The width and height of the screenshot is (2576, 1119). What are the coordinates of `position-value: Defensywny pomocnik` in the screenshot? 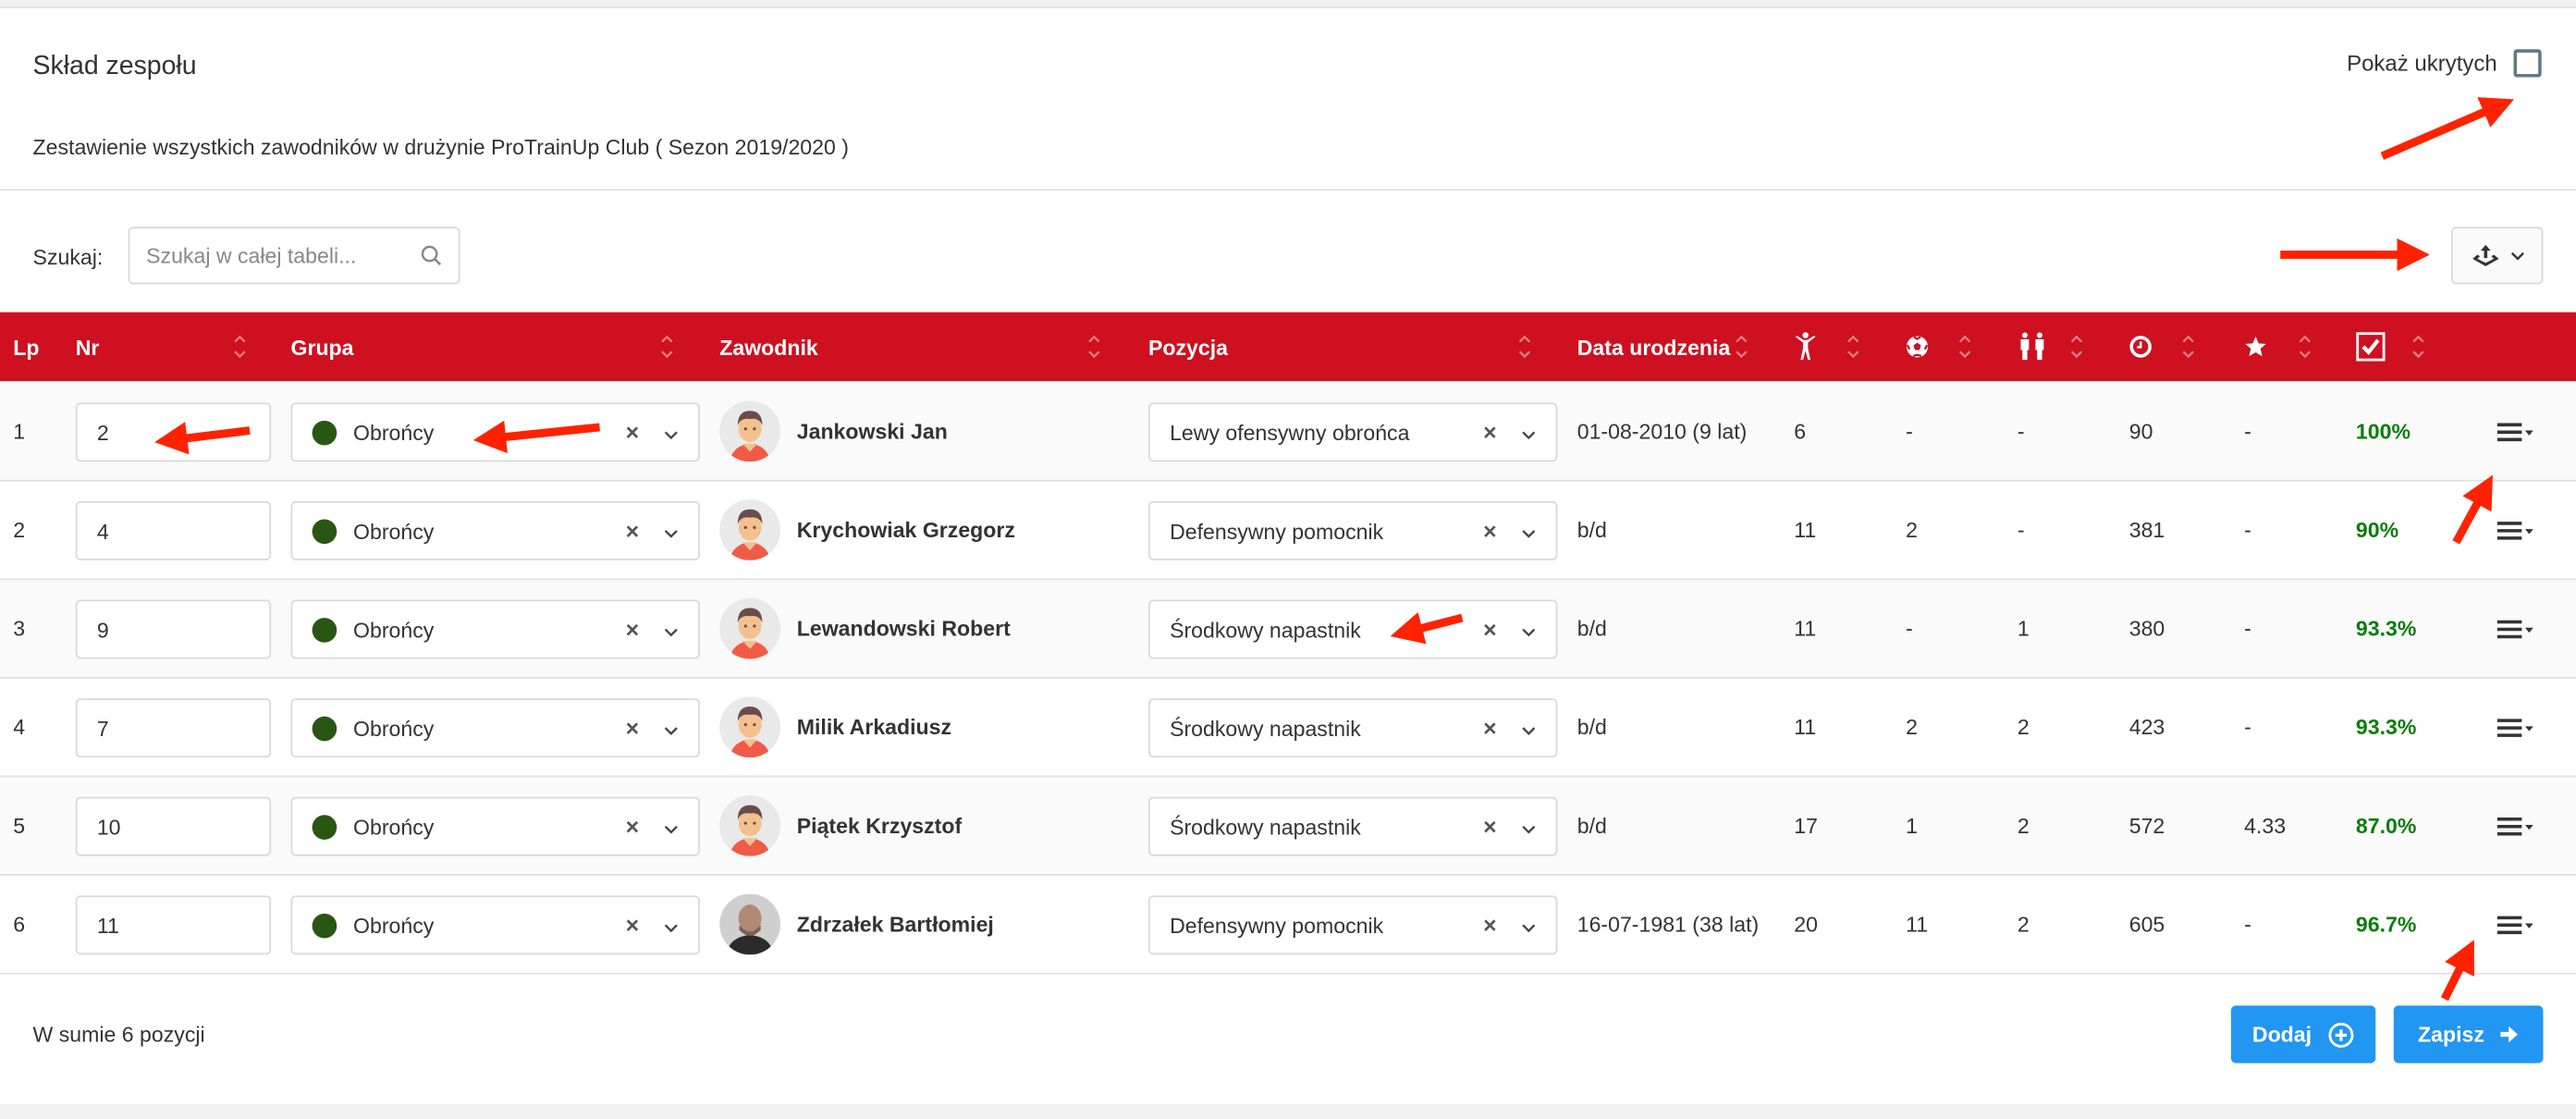 It's located at (1277, 925).